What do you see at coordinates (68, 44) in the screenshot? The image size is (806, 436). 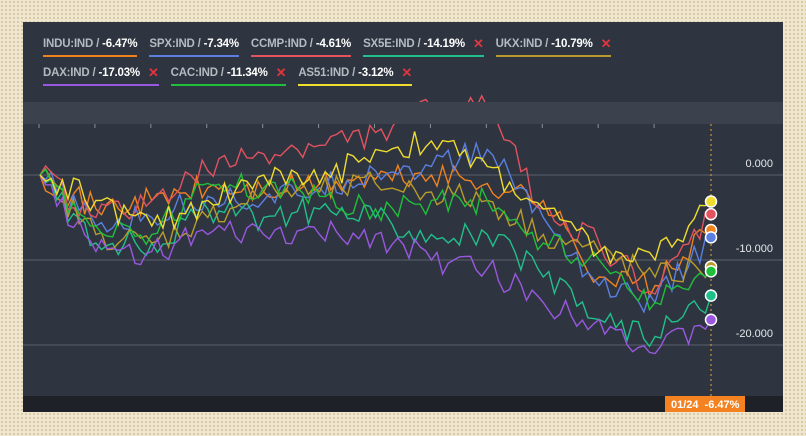 I see `legend-ticker: INDU:IND` at bounding box center [68, 44].